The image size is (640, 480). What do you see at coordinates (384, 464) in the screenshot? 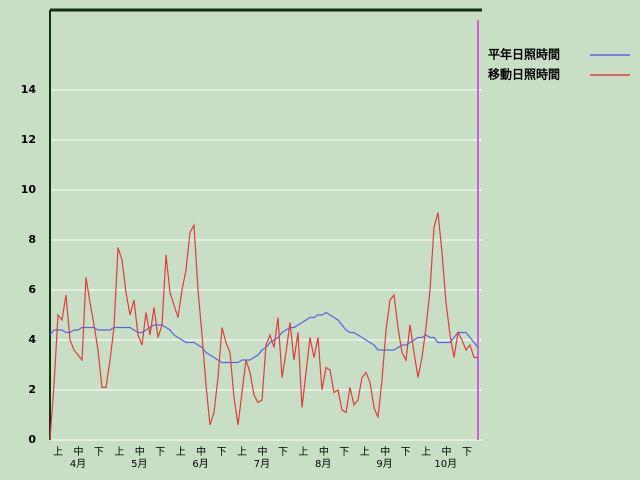
I see `month-label: 9月` at bounding box center [384, 464].